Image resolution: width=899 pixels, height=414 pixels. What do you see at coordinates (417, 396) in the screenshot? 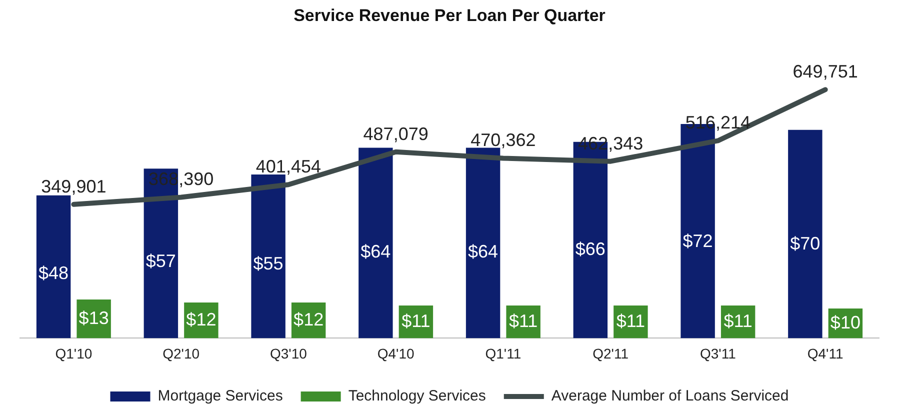
I see `legend-label: Technology Services` at bounding box center [417, 396].